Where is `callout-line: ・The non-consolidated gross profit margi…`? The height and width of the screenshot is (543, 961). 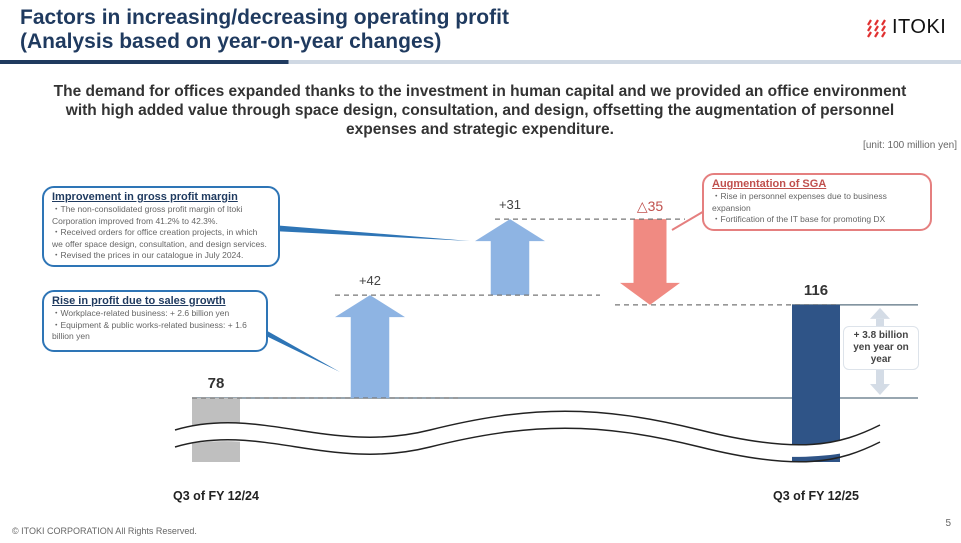
callout-line: ・The non-consolidated gross profit margi… is located at coordinates (147, 215).